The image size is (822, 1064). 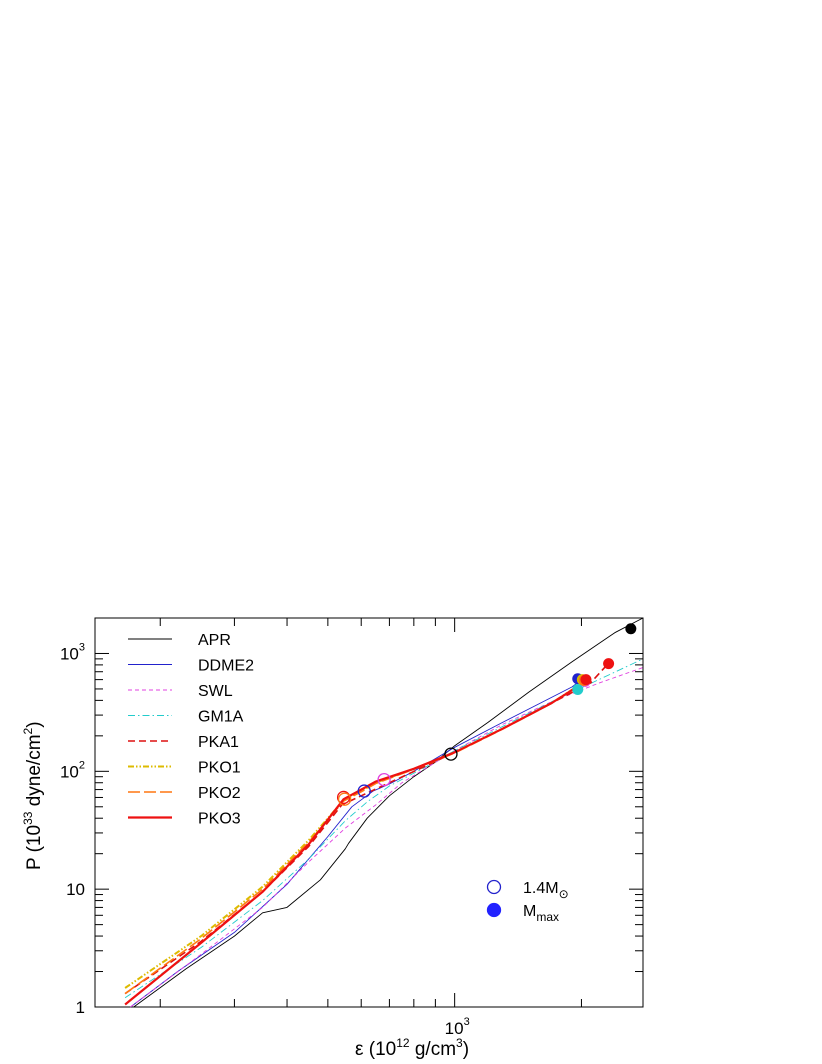 What do you see at coordinates (541, 913) in the screenshot?
I see `legend-label-mmax: Mmax` at bounding box center [541, 913].